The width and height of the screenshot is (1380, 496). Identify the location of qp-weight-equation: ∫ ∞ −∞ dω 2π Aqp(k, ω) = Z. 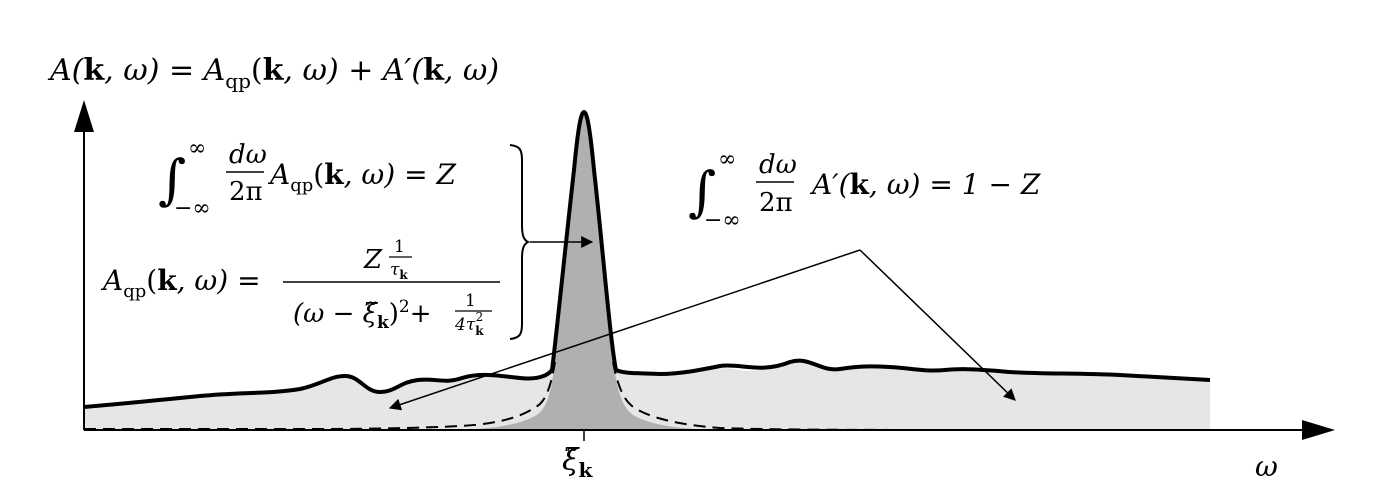
(307, 178).